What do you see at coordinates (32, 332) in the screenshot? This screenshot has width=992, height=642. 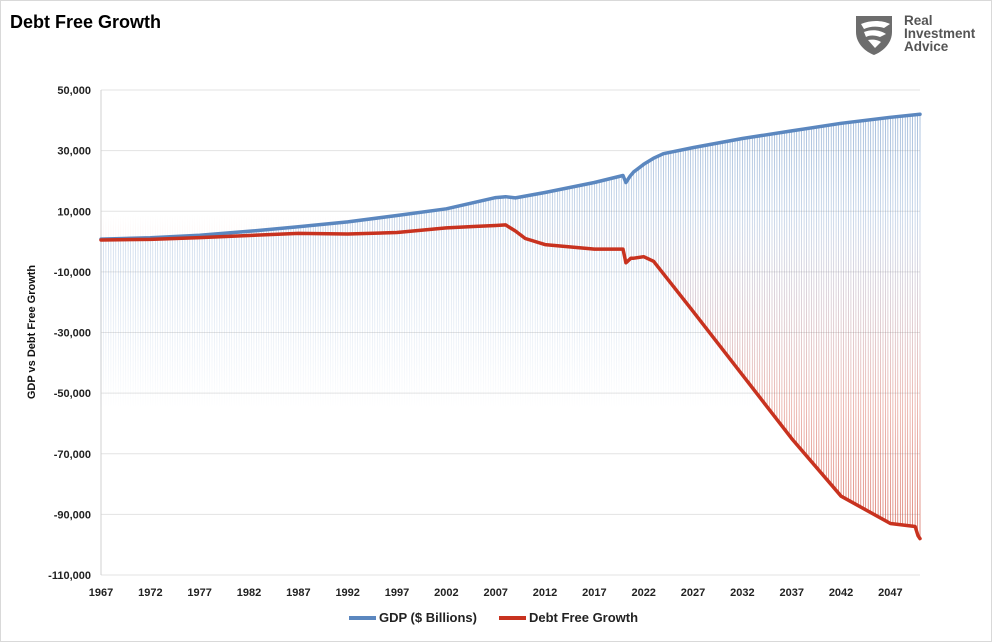 I see `y-axis-label: GDP vs Debt Free Growth` at bounding box center [32, 332].